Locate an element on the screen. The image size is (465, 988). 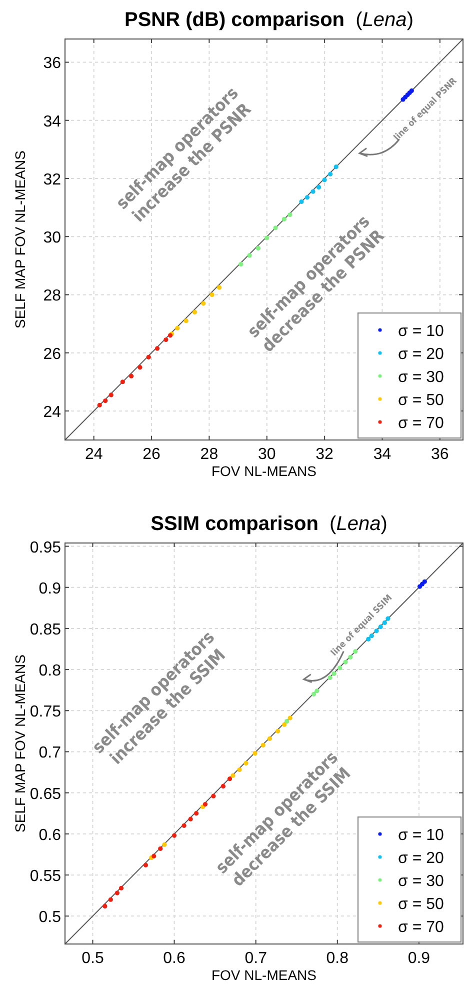
y-tick-label: 0.8 is located at coordinates (50, 671).